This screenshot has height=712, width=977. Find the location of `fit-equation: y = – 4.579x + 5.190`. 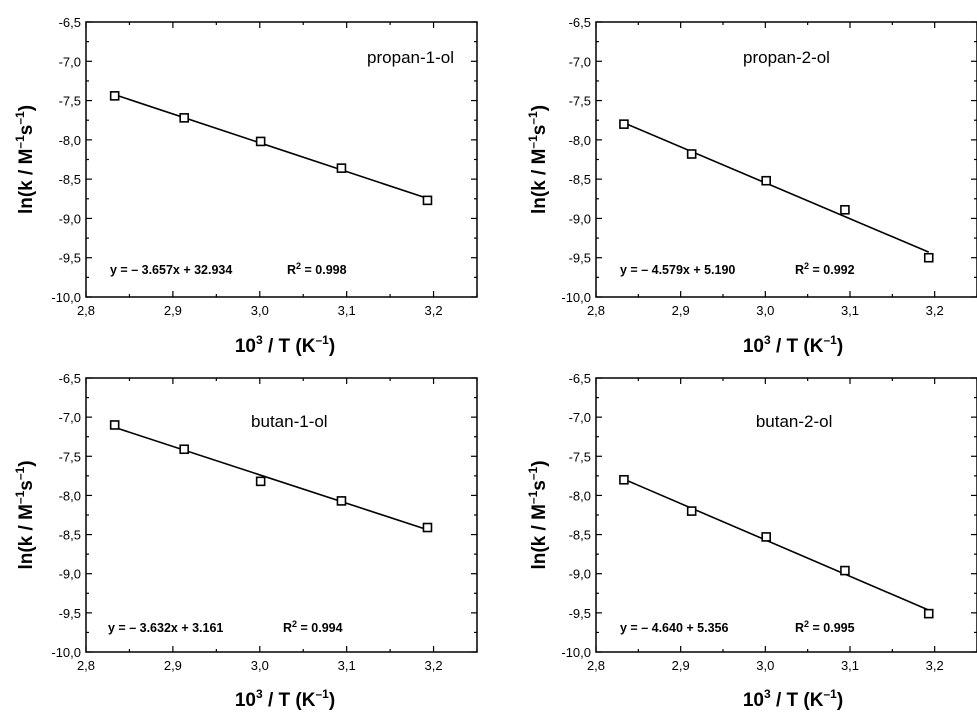

fit-equation: y = – 4.579x + 5.190 is located at coordinates (677, 270).